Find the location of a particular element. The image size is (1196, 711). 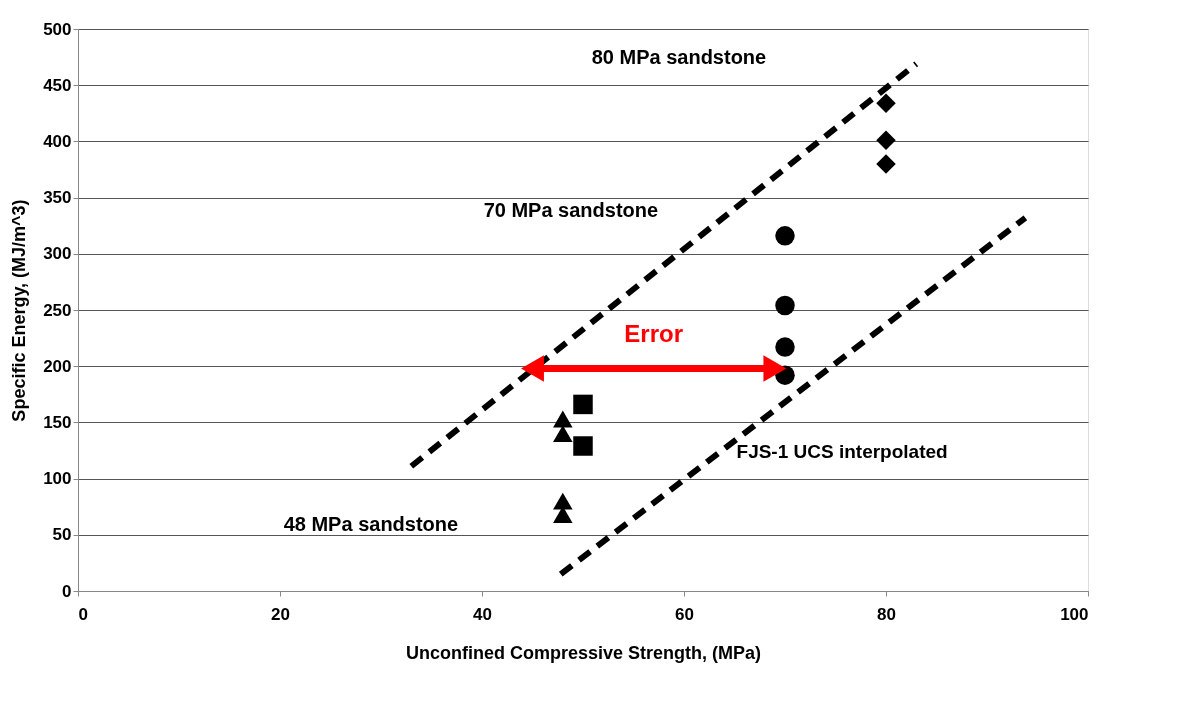

y-tick-label: 200 is located at coordinates (57, 366).